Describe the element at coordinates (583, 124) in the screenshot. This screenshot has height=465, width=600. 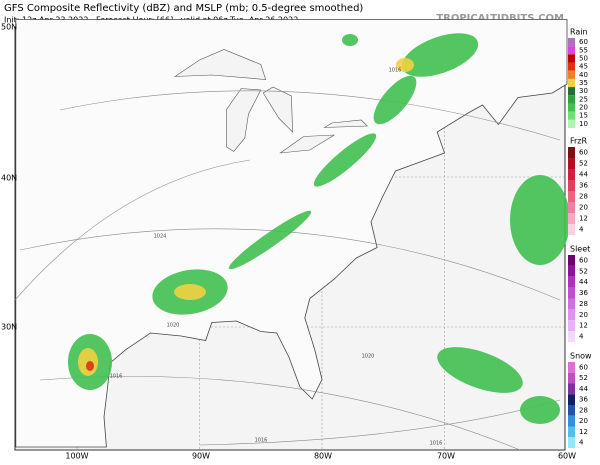
I see `legend-label: 10` at that location.